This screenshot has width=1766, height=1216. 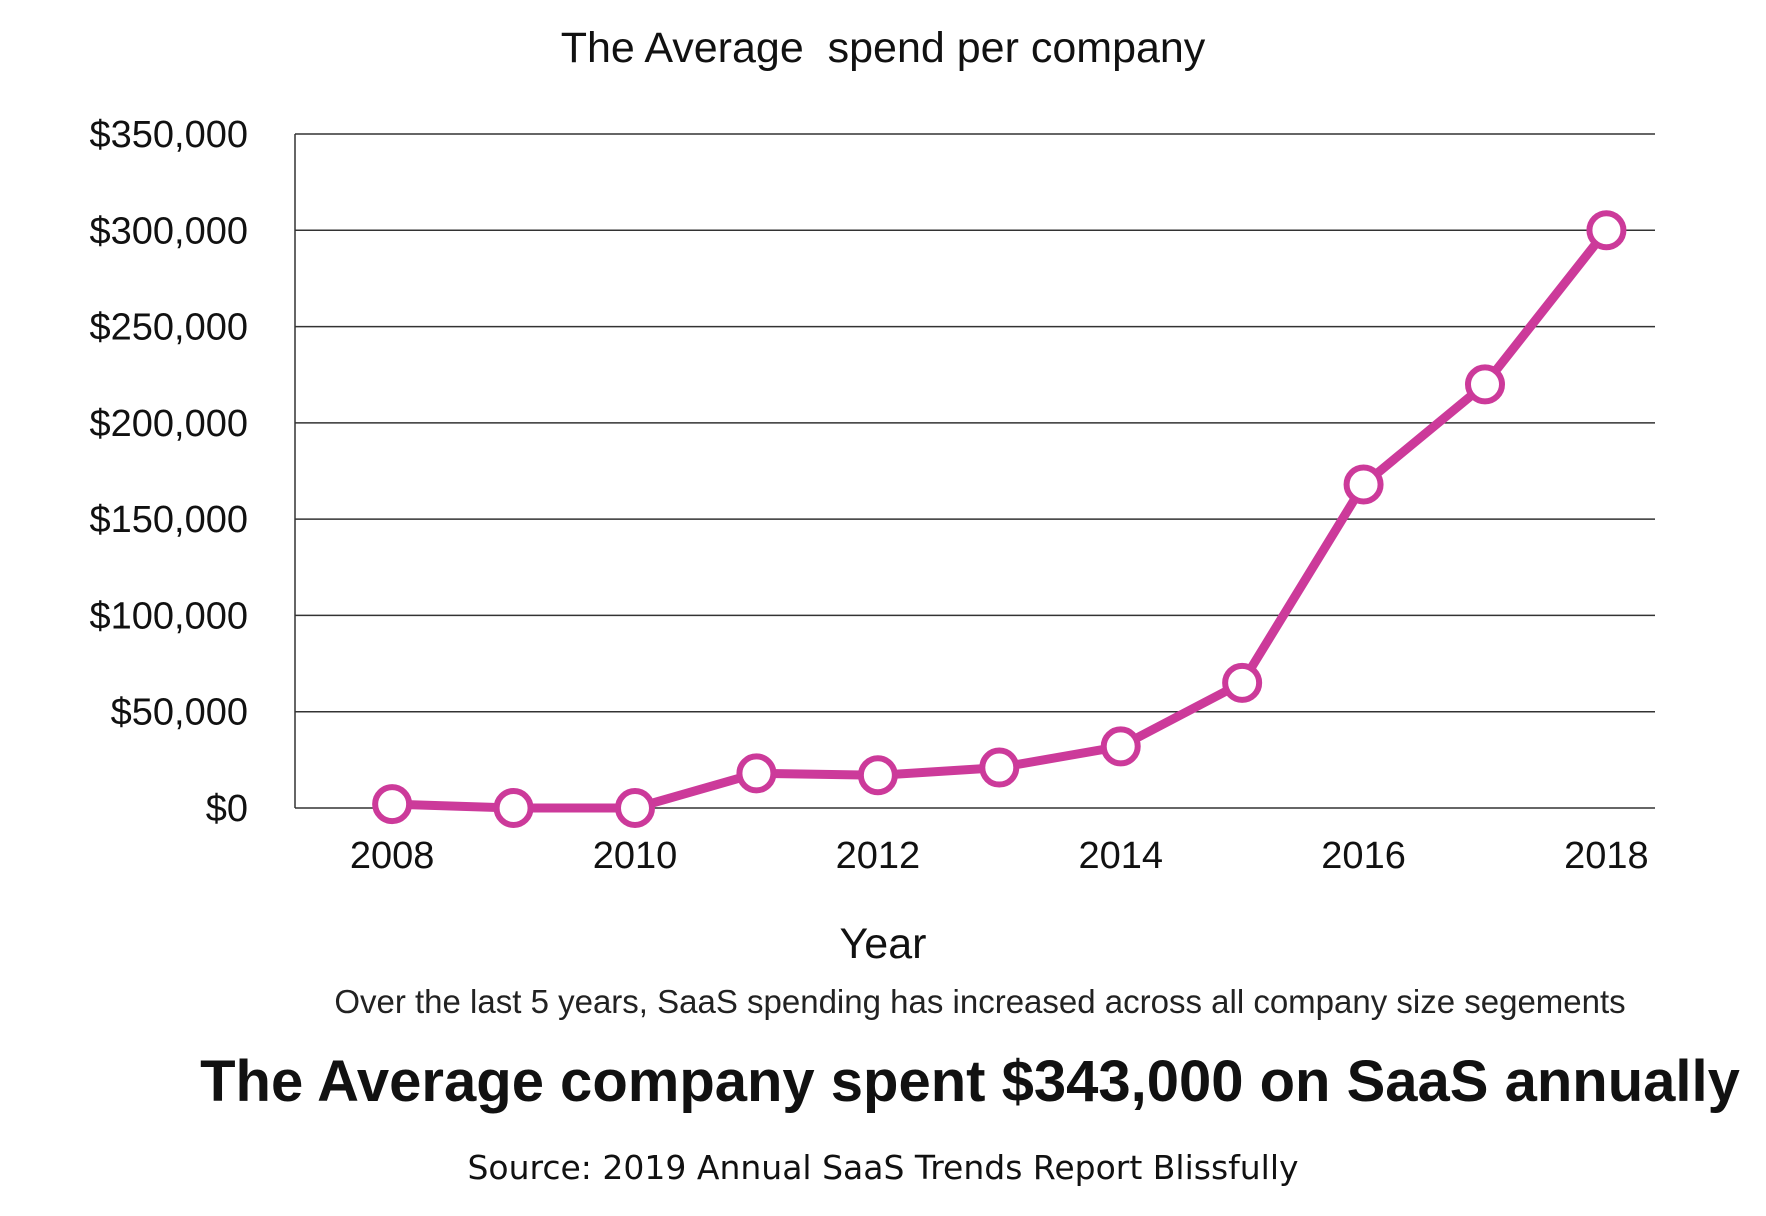 What do you see at coordinates (883, 48) in the screenshot?
I see `chart-title: The Average spend per company` at bounding box center [883, 48].